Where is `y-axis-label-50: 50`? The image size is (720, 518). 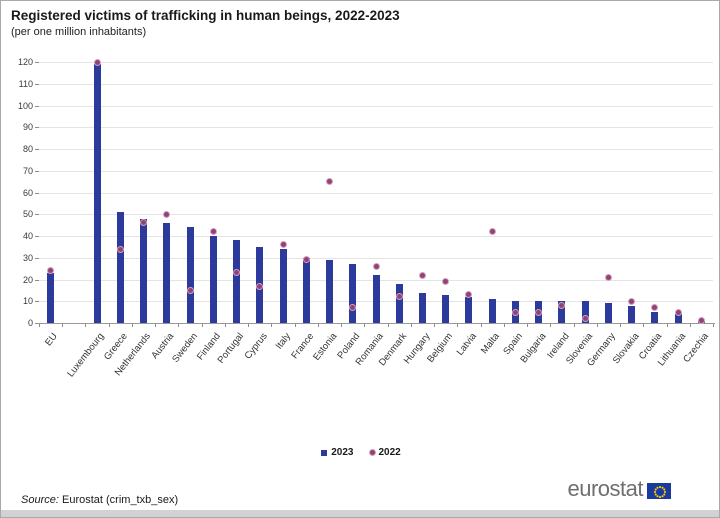
y-axis-label-50: 50 is located at coordinates (27, 214).